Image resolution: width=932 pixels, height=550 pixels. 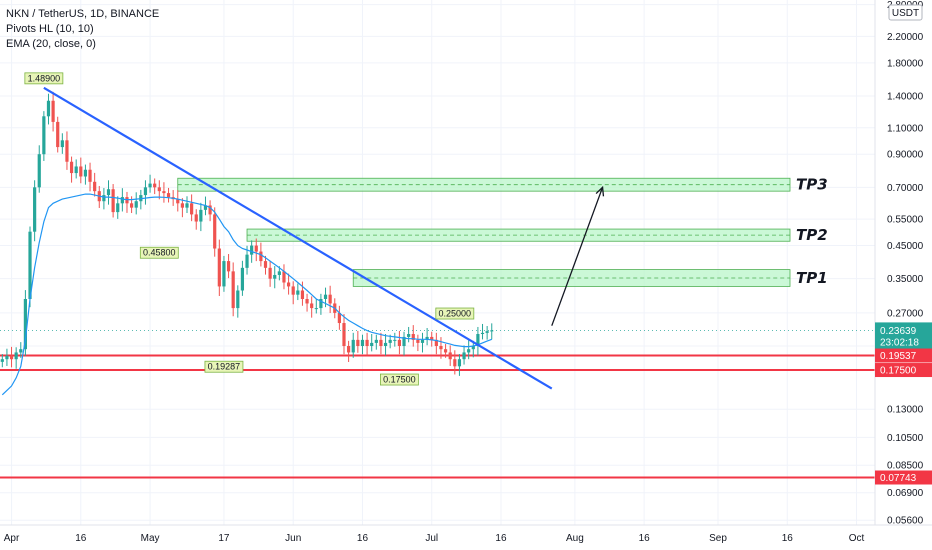 What do you see at coordinates (857, 538) in the screenshot?
I see `time-tick-label: Oct` at bounding box center [857, 538].